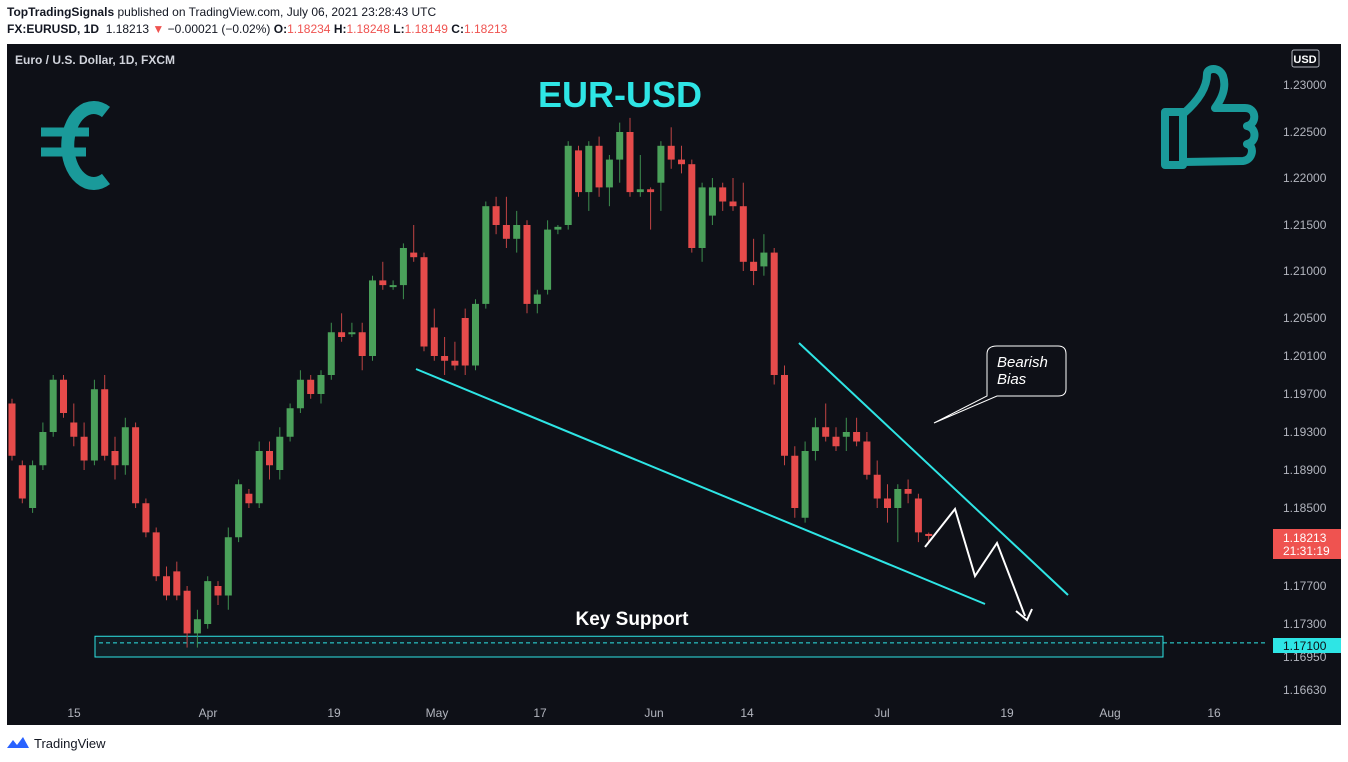 The height and width of the screenshot is (762, 1348). I want to click on high-value: 1.18248, so click(368, 29).